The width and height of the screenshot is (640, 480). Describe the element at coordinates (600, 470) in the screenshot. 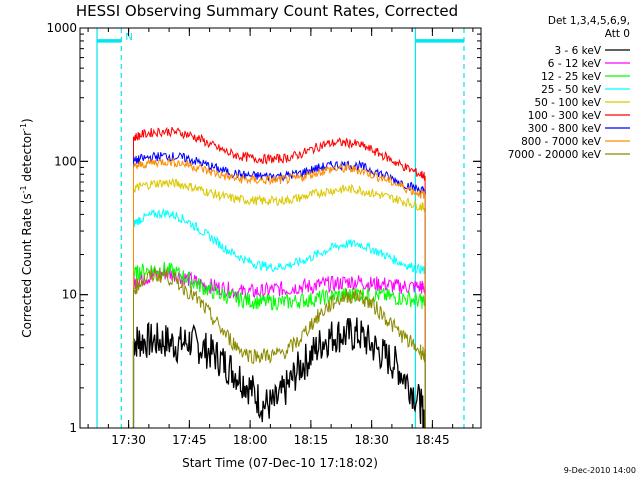

I see `footer-timestamp: 9-Dec-2010 14:00` at that location.